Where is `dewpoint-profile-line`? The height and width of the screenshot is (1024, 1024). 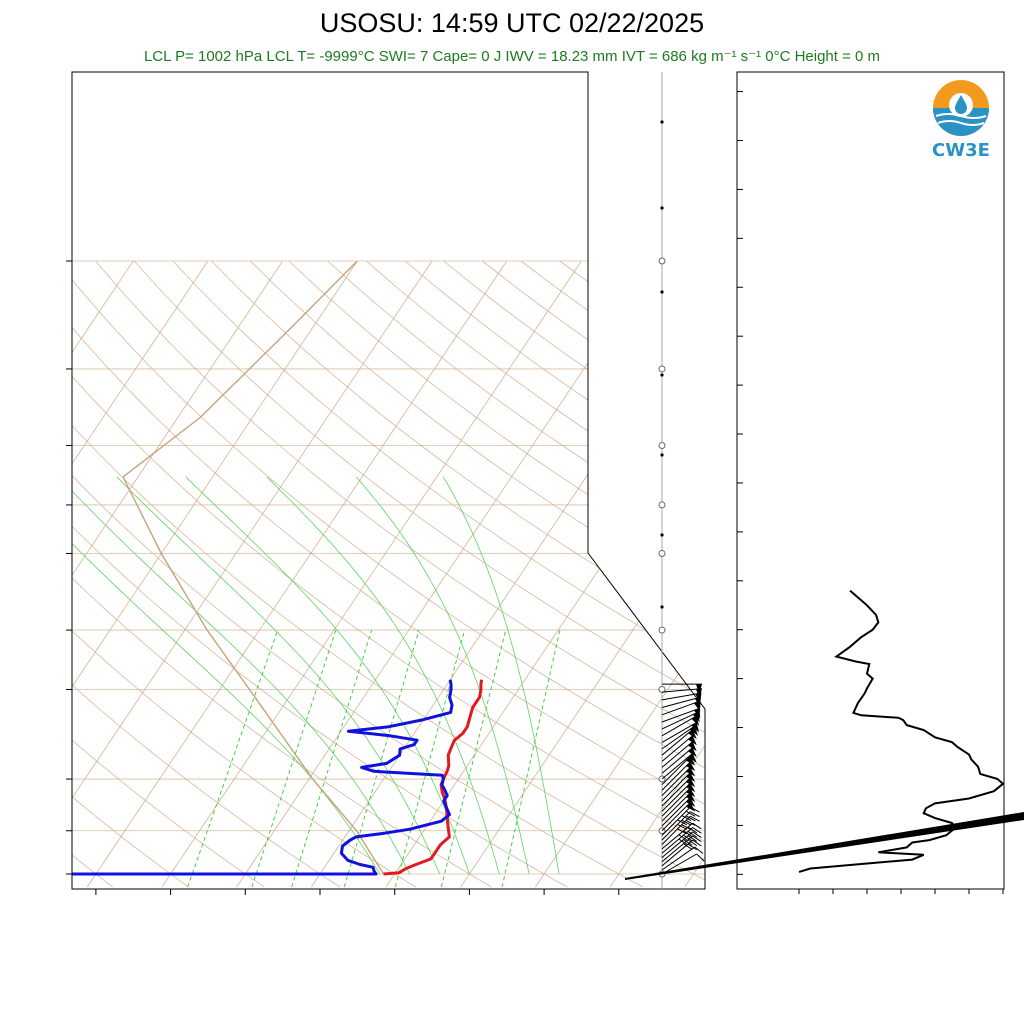
dewpoint-profile-line is located at coordinates (263, 777).